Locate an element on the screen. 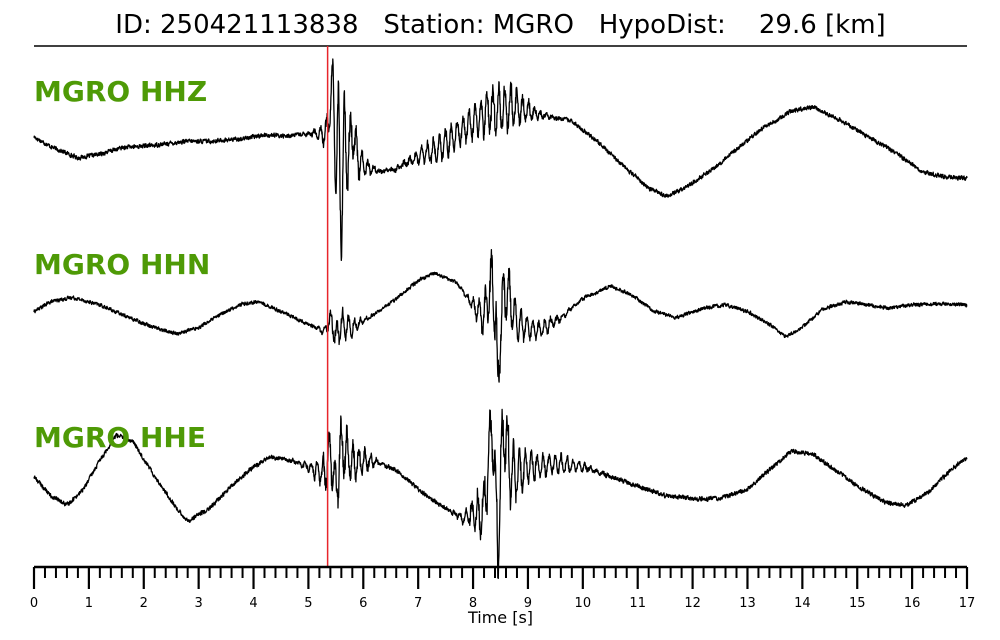 The width and height of the screenshot is (1000, 640). x-tick-label: 14 is located at coordinates (802, 603).